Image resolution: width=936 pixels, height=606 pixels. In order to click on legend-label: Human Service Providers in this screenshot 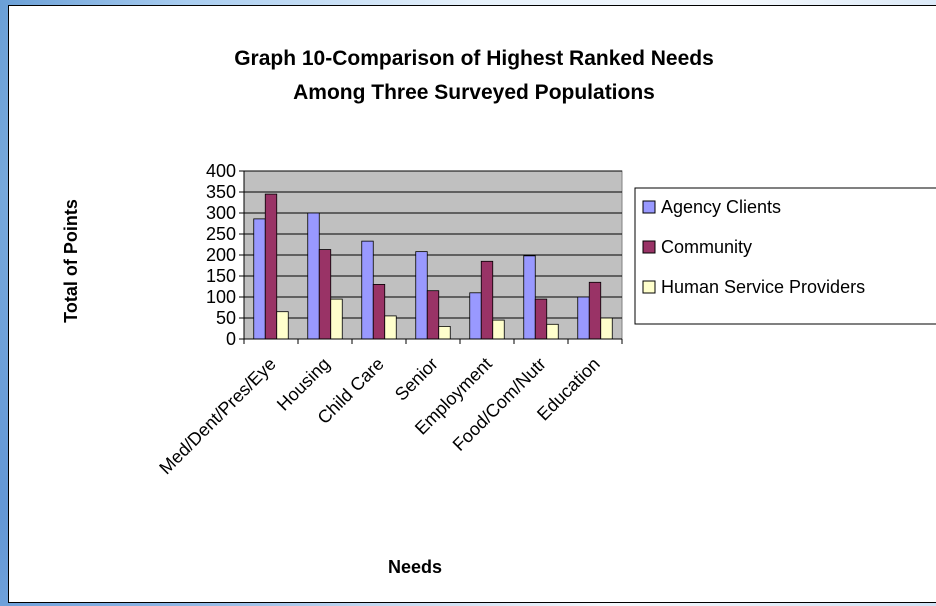, I will do `click(763, 287)`.